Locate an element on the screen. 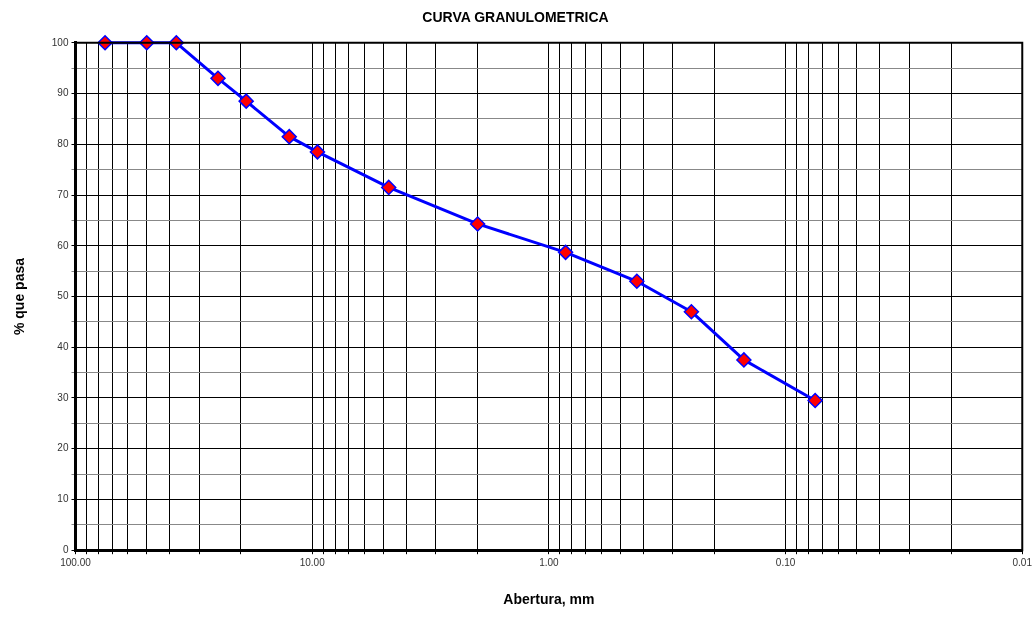 Image resolution: width=1035 pixels, height=617 pixels. y-tick-label: 50 is located at coordinates (63, 296).